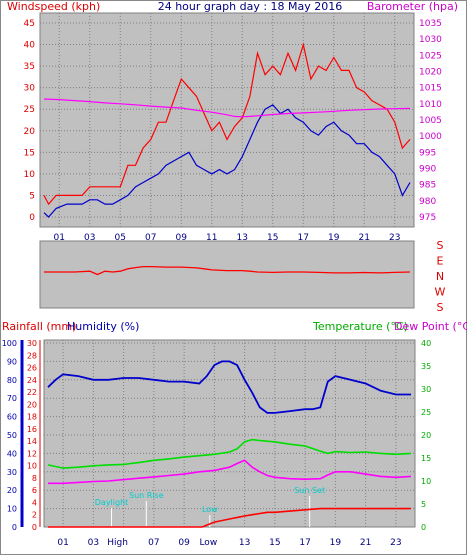  What do you see at coordinates (12, 380) in the screenshot?
I see `humidity-tick-label: 80` at bounding box center [12, 380].